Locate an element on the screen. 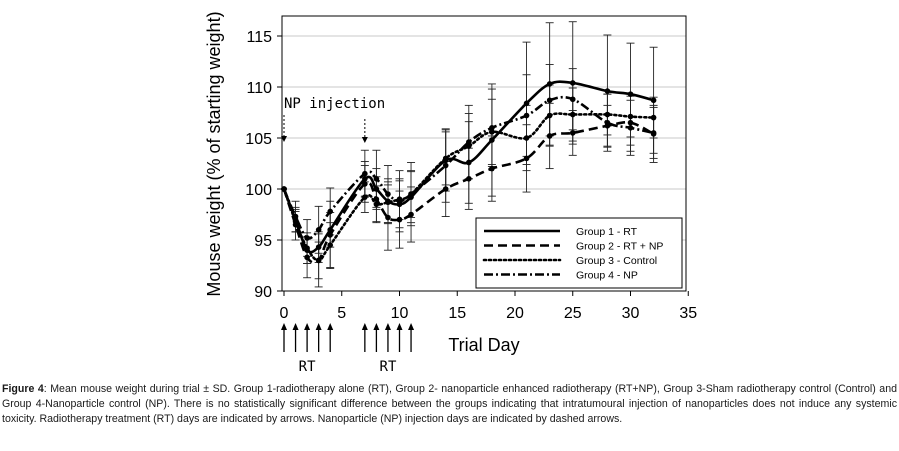 The height and width of the screenshot is (451, 899). legend-label-4: Group 4 - NP is located at coordinates (607, 276).